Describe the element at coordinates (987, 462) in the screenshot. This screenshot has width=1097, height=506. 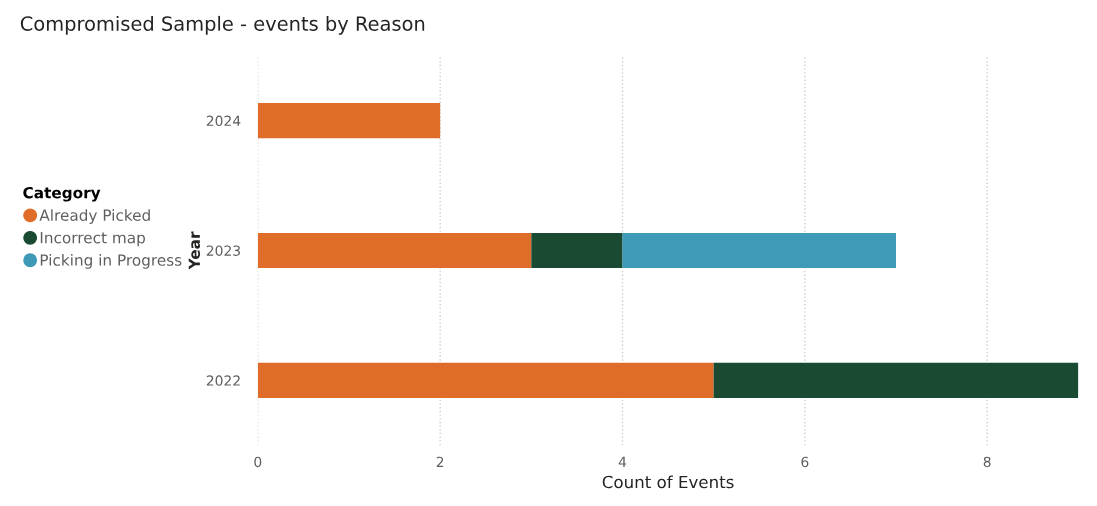
I see `x-tick-label: 8` at that location.